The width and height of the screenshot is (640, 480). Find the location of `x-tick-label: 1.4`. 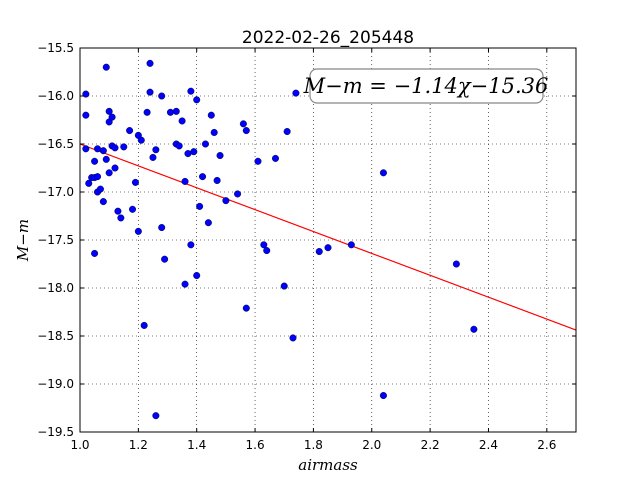

x-tick-label: 1.4 is located at coordinates (196, 445).